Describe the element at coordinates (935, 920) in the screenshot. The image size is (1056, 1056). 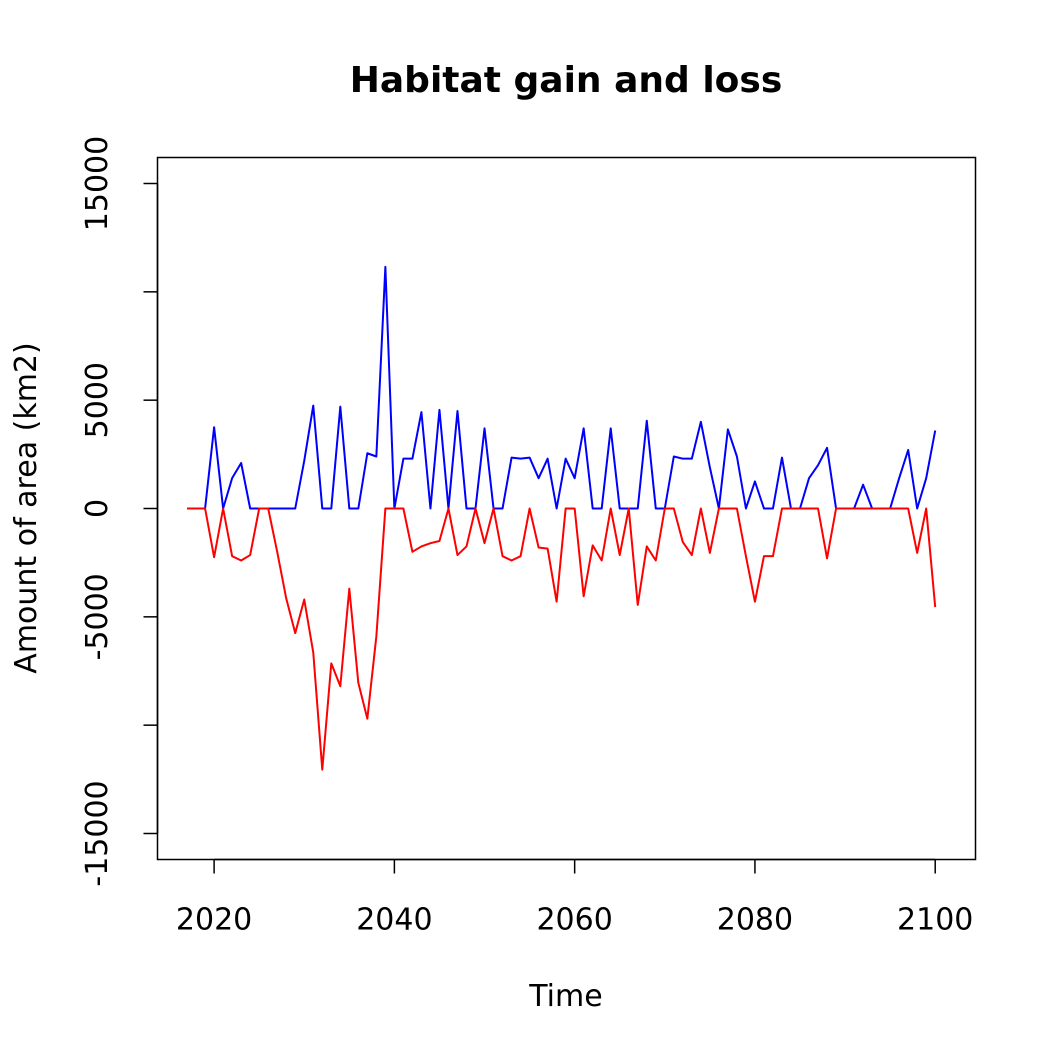
I see `x-tick-label: 2100` at that location.